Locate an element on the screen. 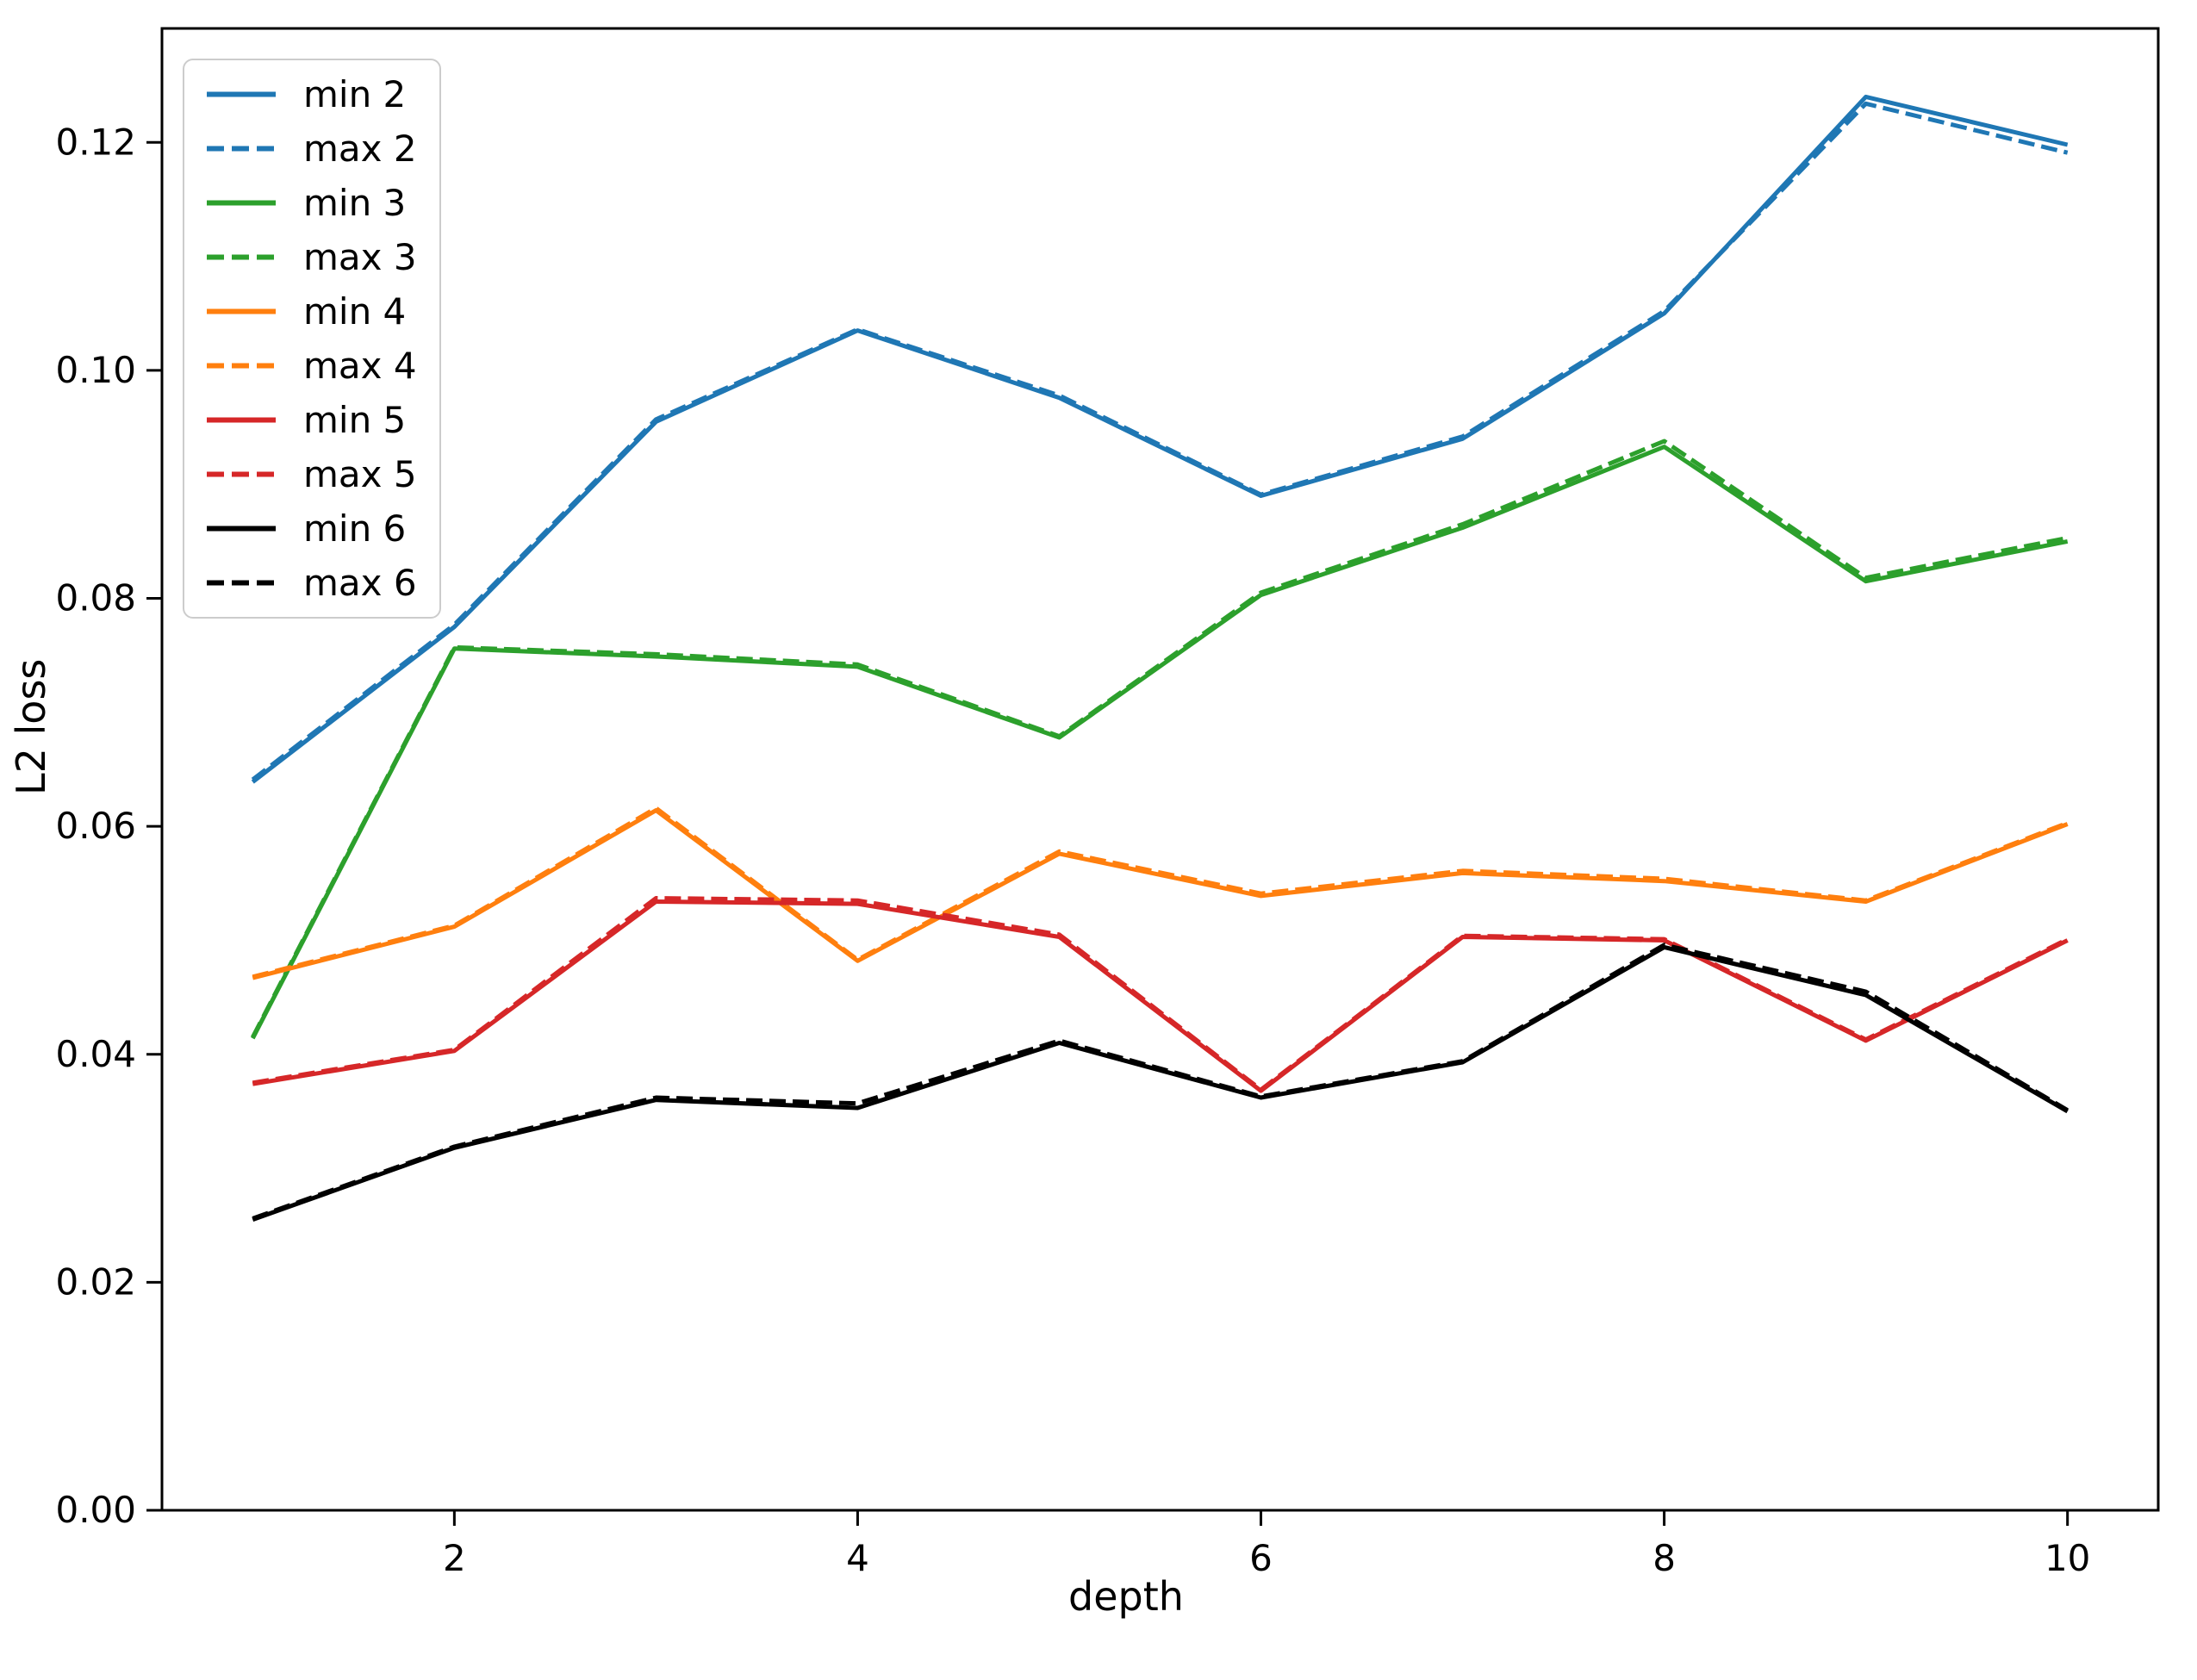 The image size is (2197, 1680). y-axis-label: L2 loss is located at coordinates (31, 727).